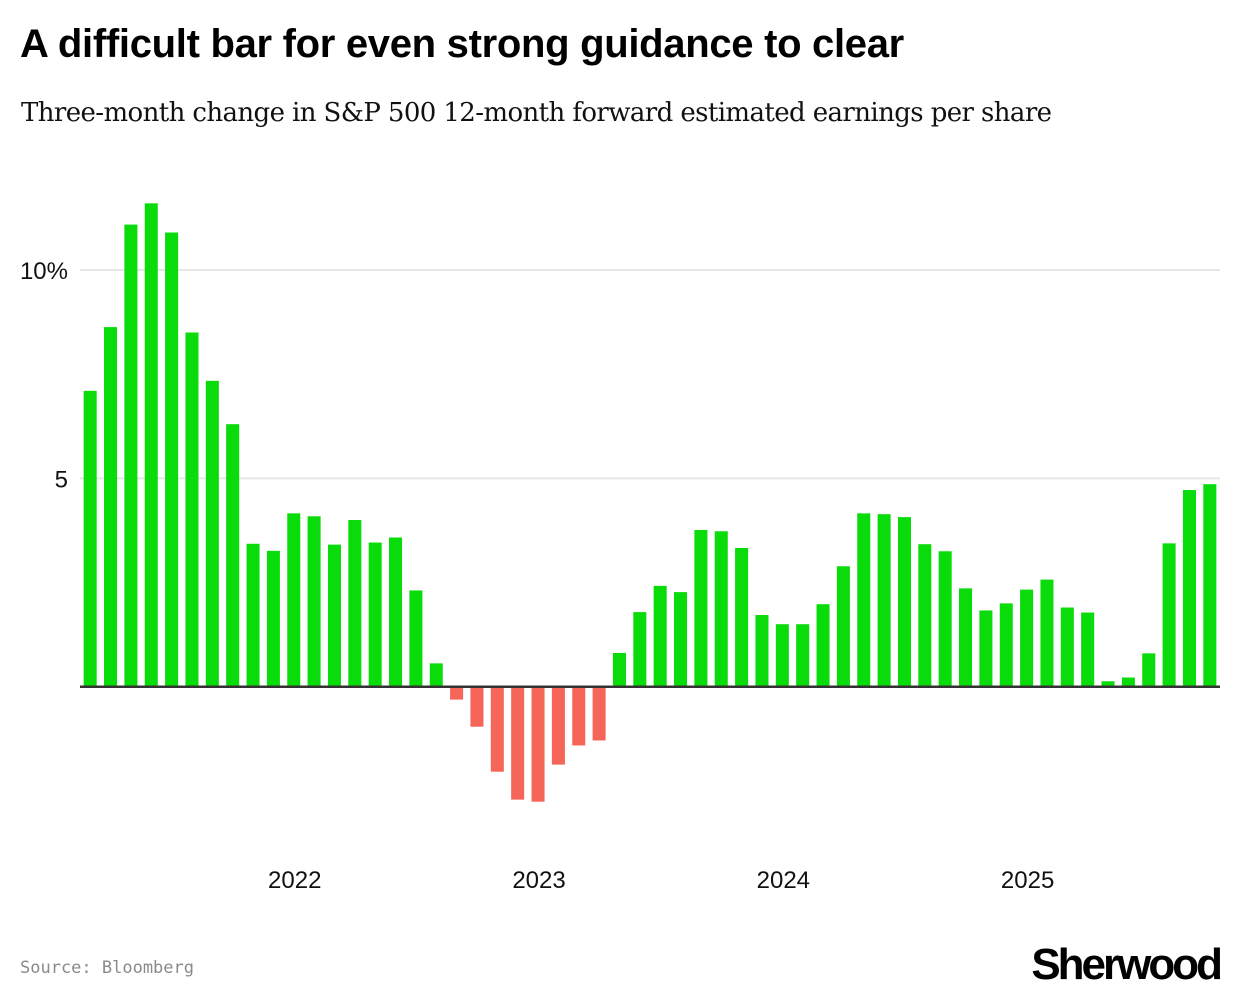 This screenshot has width=1240, height=1006. What do you see at coordinates (1027, 880) in the screenshot?
I see `x-tick-label: 2025` at bounding box center [1027, 880].